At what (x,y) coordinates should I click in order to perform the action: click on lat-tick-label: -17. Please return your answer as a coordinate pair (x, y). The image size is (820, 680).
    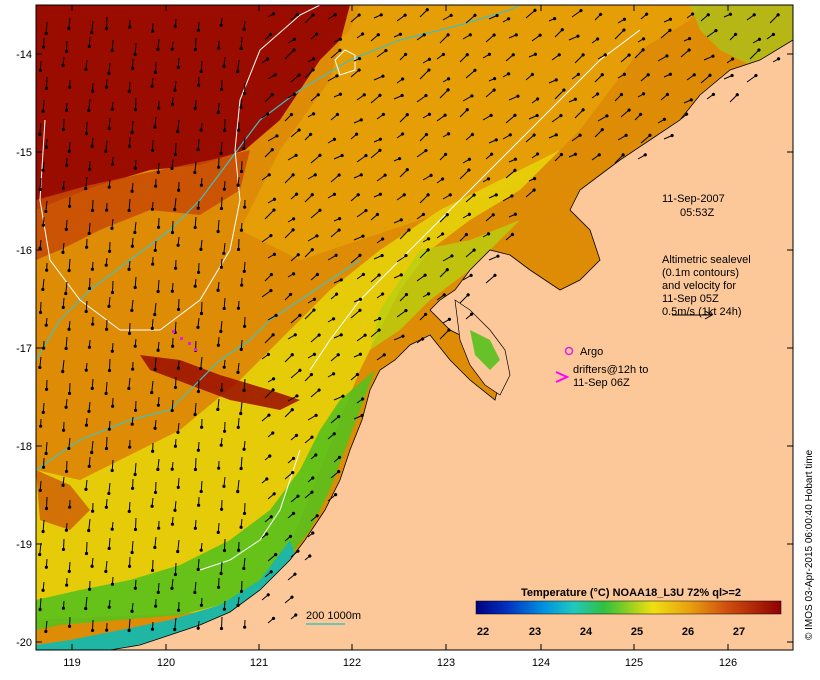
    Looking at the image, I should click on (24, 349).